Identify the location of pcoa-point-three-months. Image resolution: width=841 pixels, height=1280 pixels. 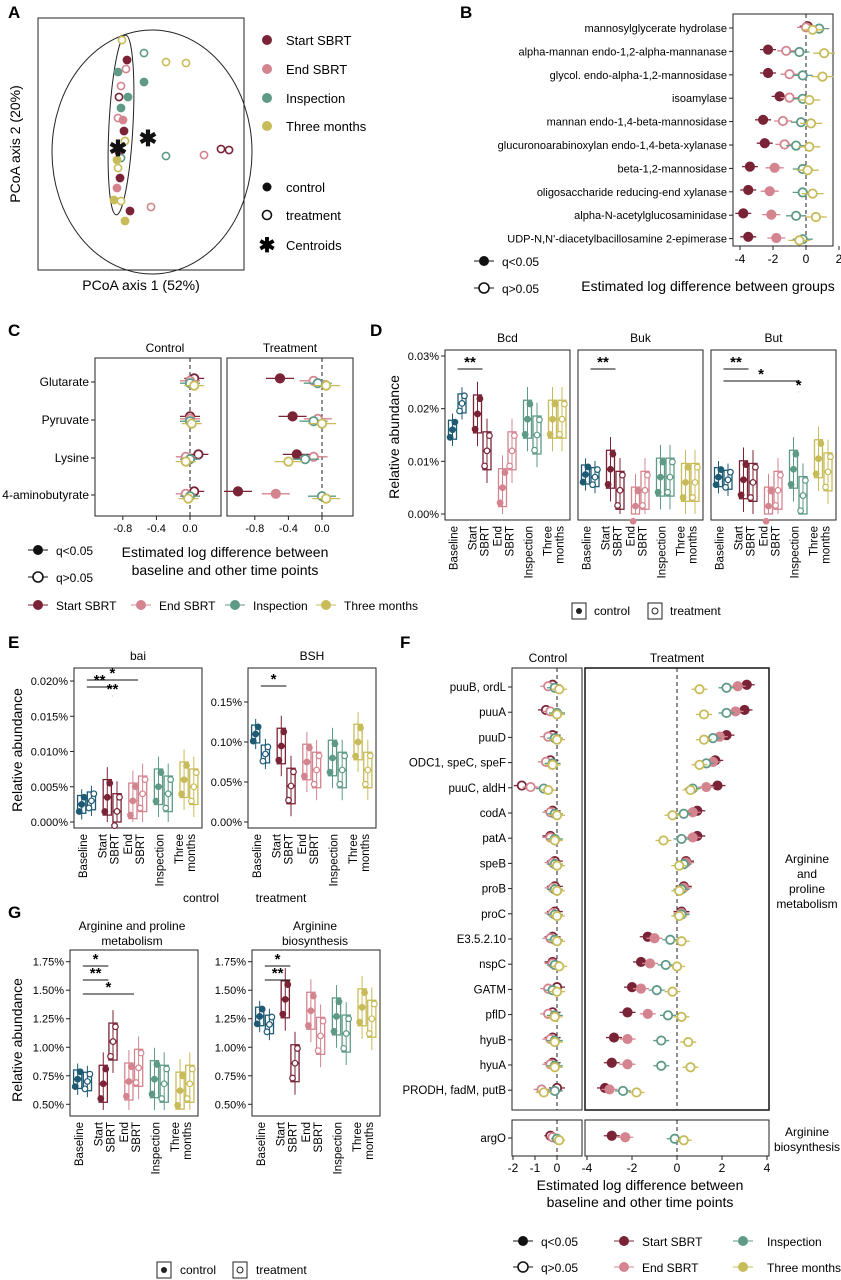
(125, 221).